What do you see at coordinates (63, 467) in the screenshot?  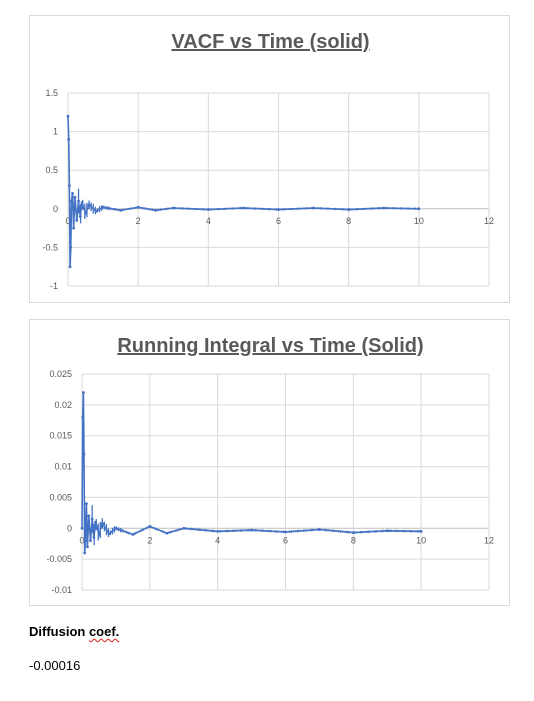 I see `y-tick-label: 0.01` at bounding box center [63, 467].